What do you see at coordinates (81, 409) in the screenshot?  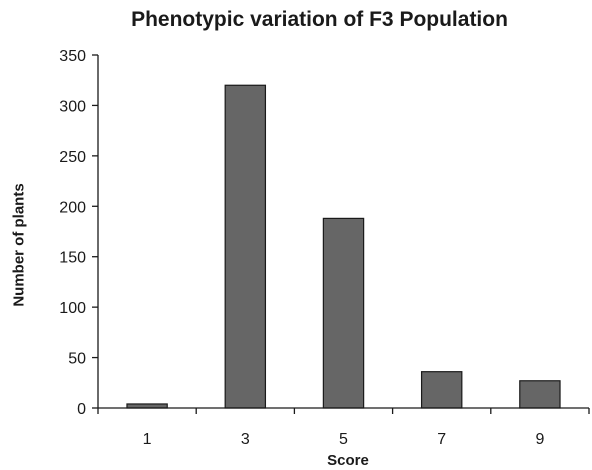 I see `y-tick-label-0: 0` at bounding box center [81, 409].